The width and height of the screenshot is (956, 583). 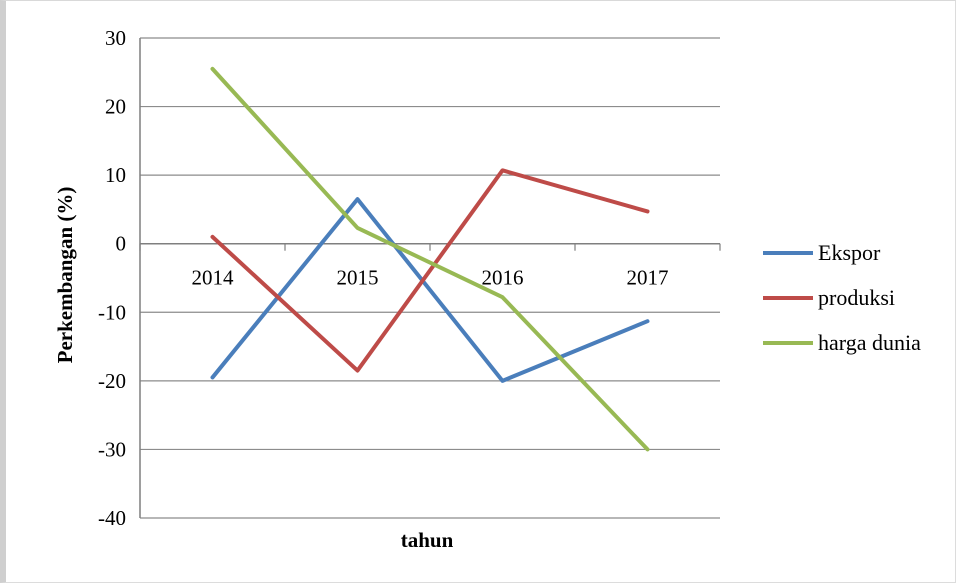 I want to click on y-tick-label: 0, so click(x=121, y=244).